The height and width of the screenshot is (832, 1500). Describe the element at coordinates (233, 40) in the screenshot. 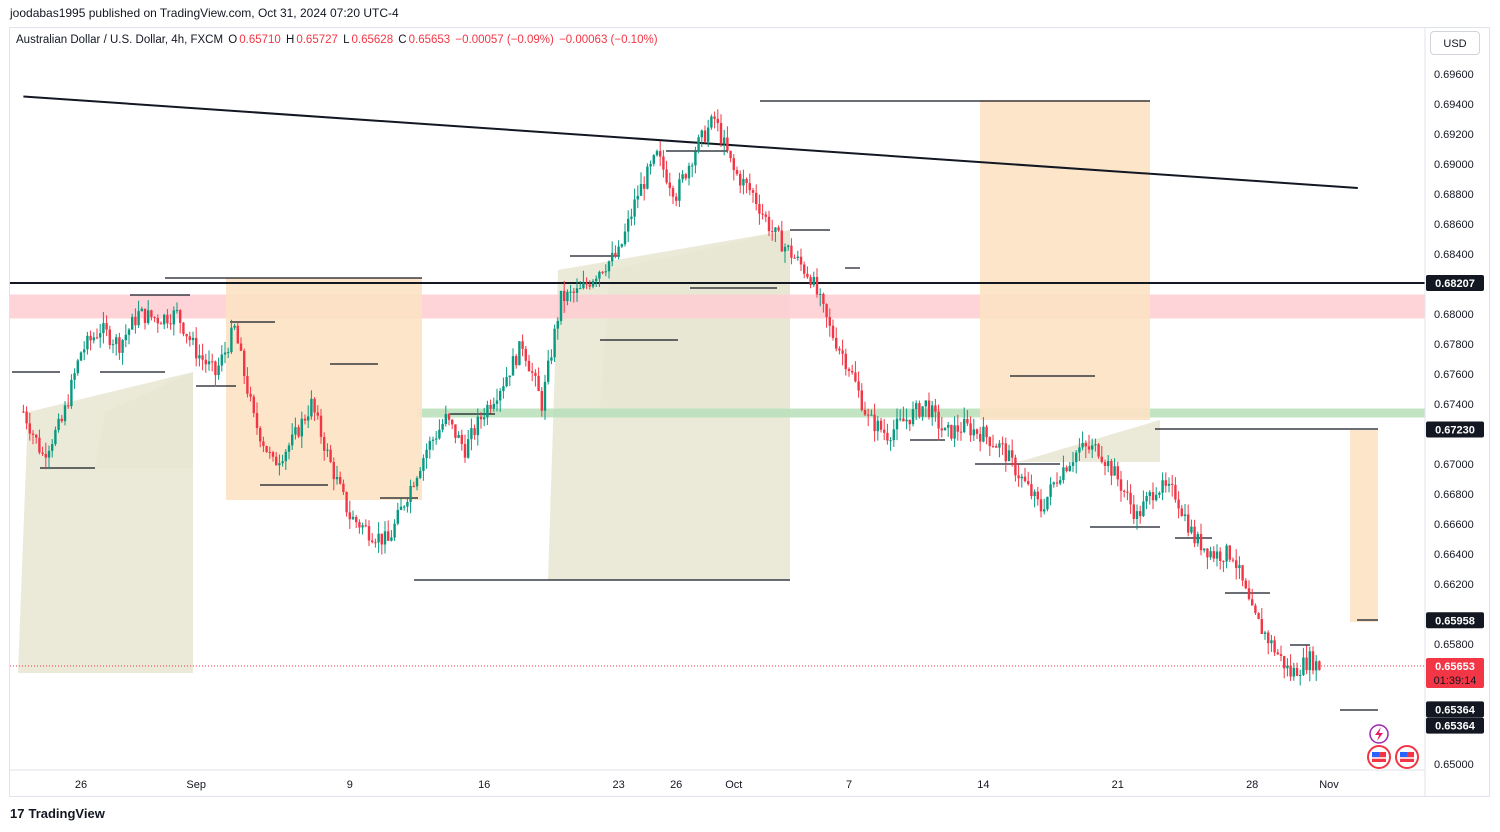

I see `open-label: O` at that location.